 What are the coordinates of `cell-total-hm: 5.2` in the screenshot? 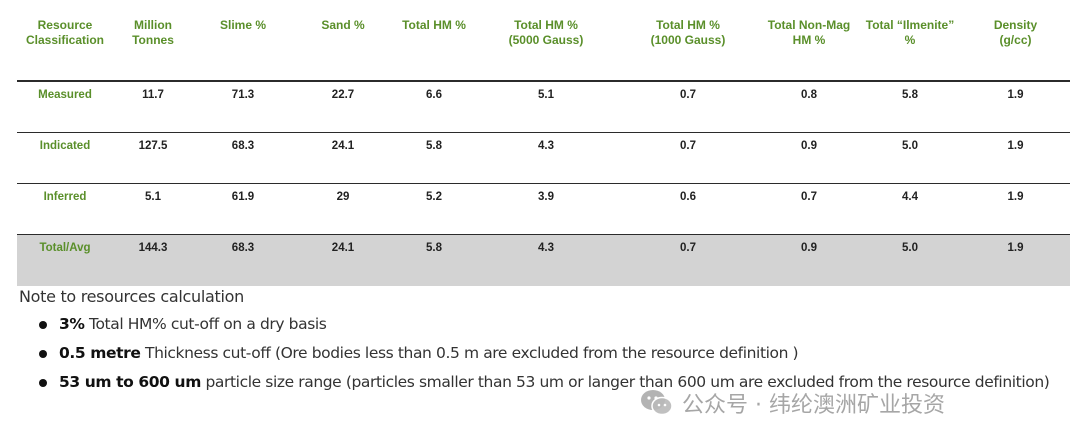 It's located at (434, 209).